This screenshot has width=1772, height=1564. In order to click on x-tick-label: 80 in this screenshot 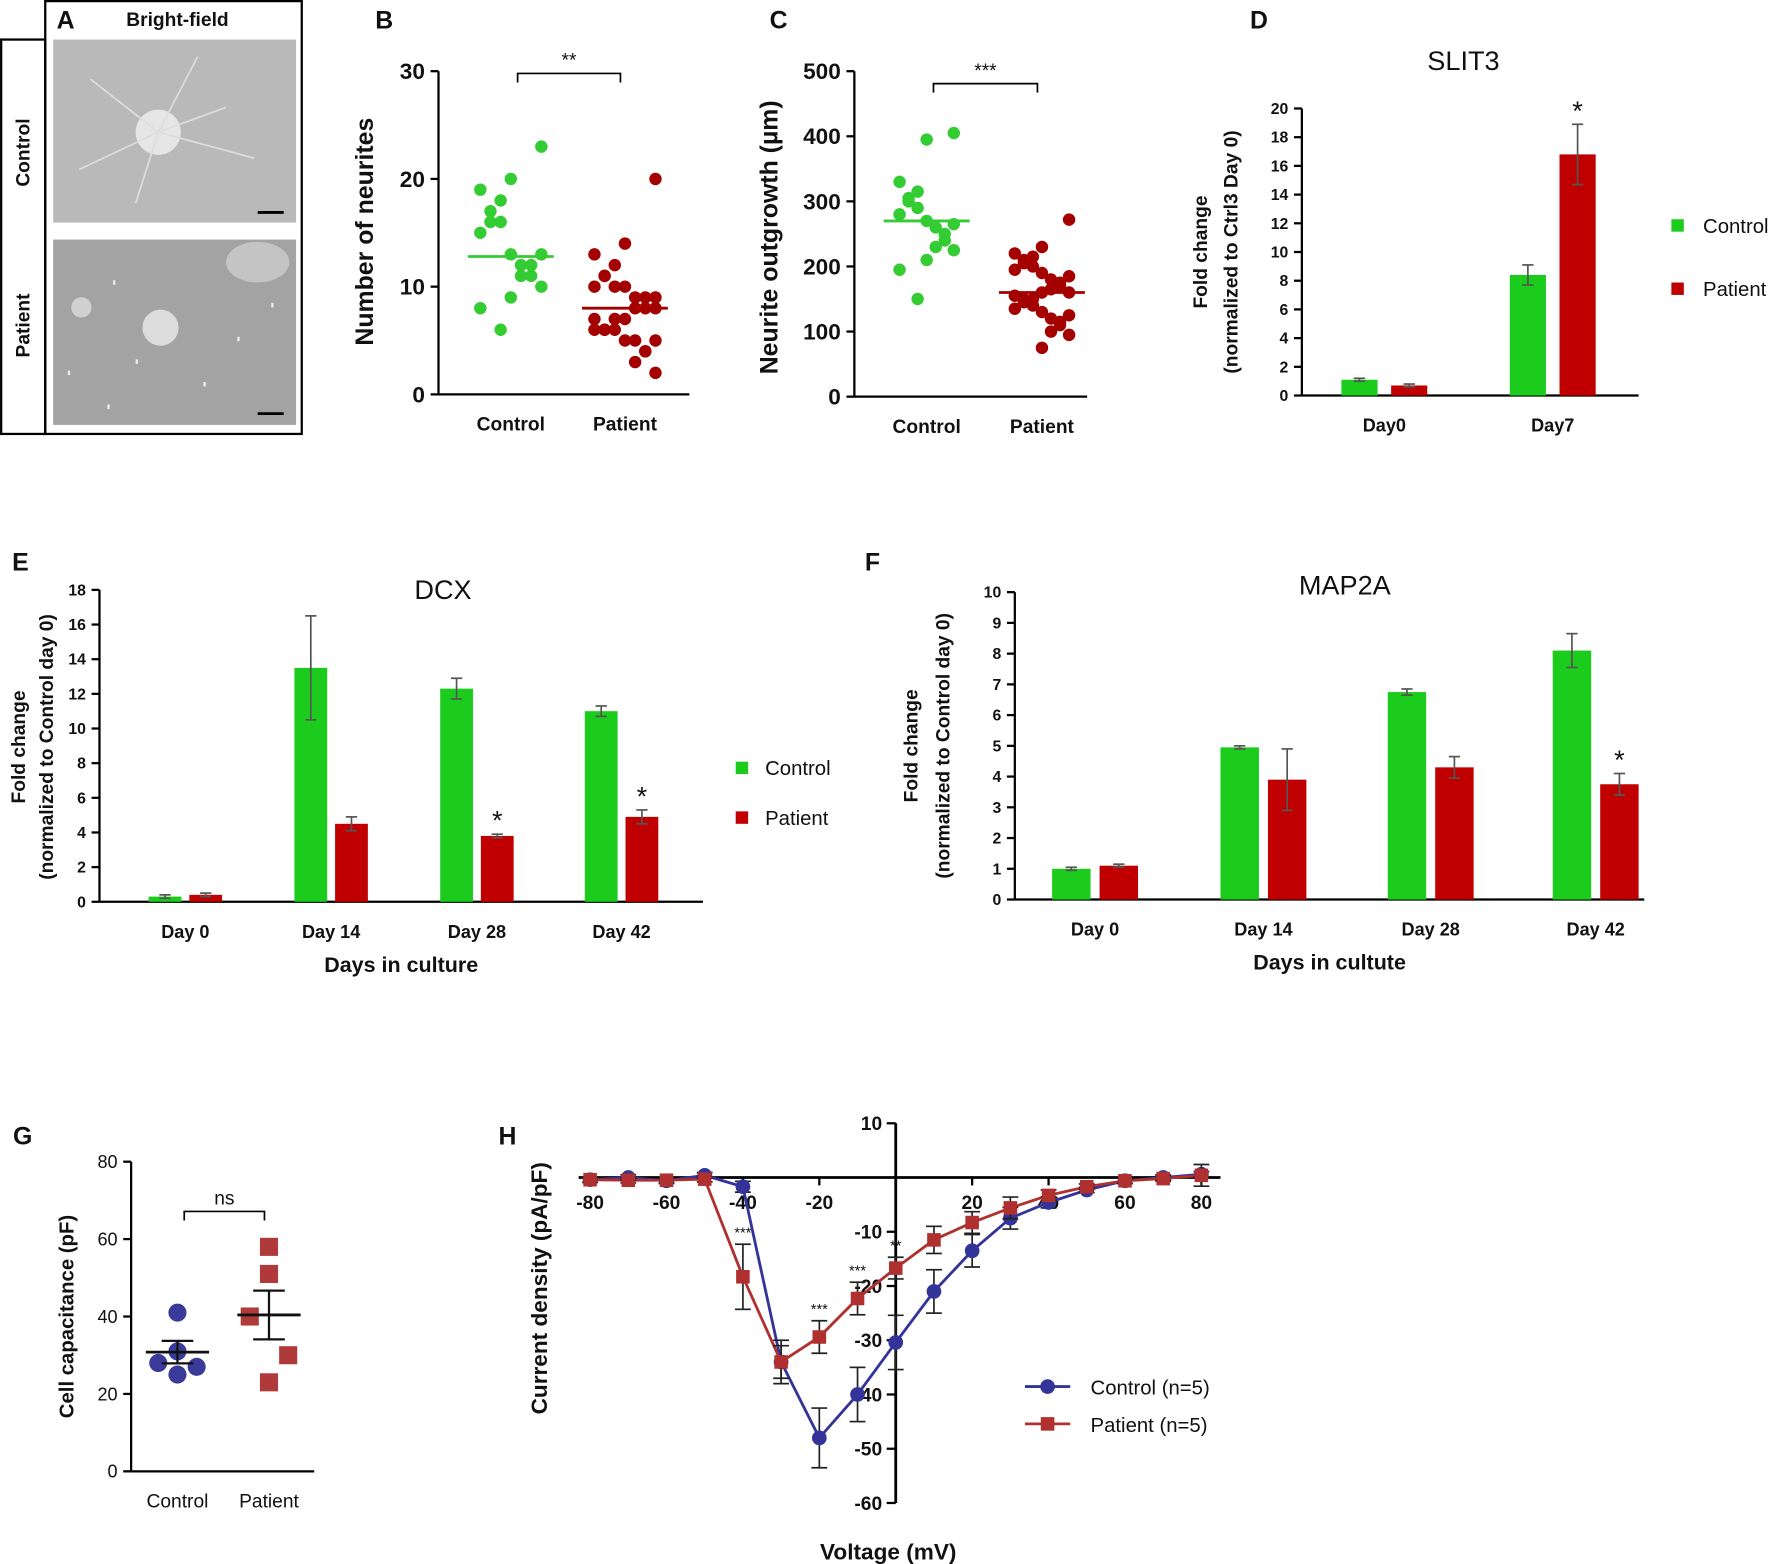, I will do `click(1201, 1203)`.